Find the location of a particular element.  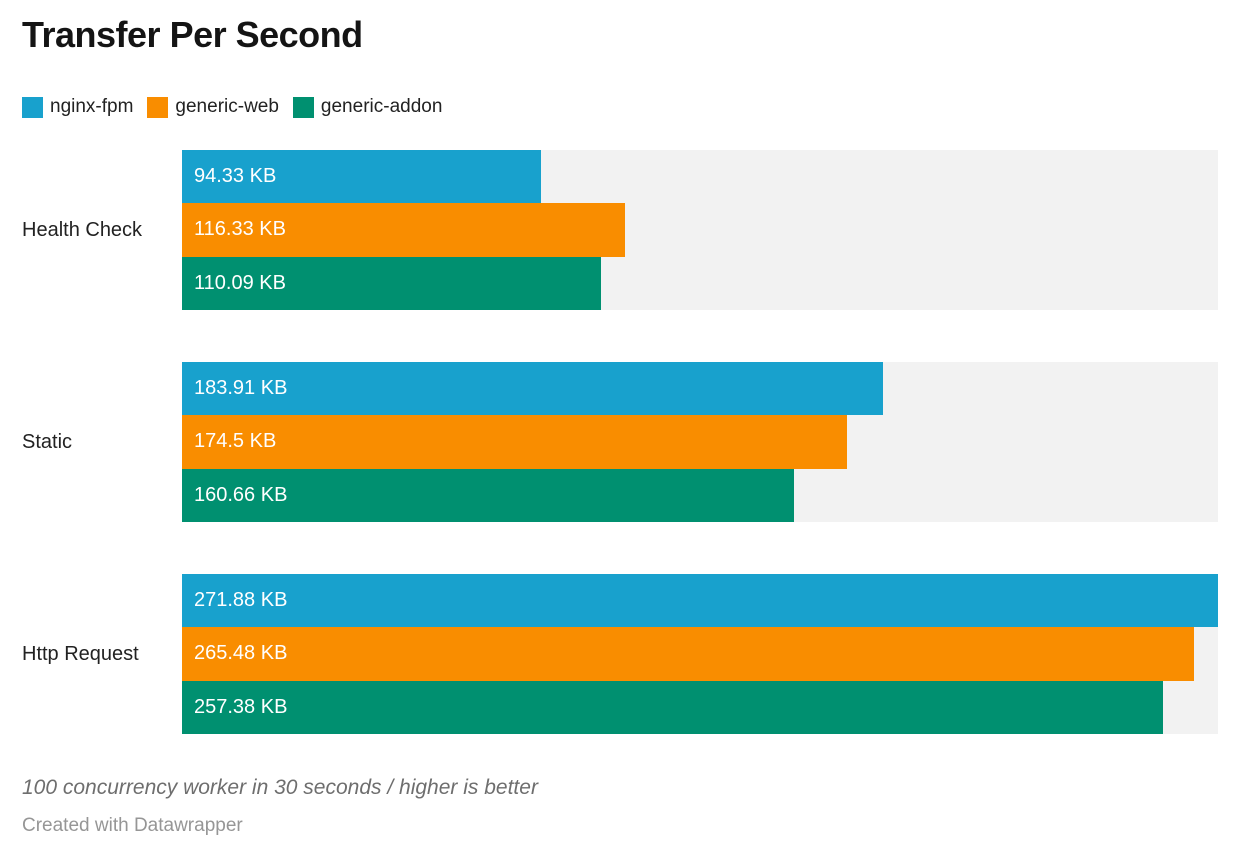

bar-track: 160.66 KB is located at coordinates (700, 495).